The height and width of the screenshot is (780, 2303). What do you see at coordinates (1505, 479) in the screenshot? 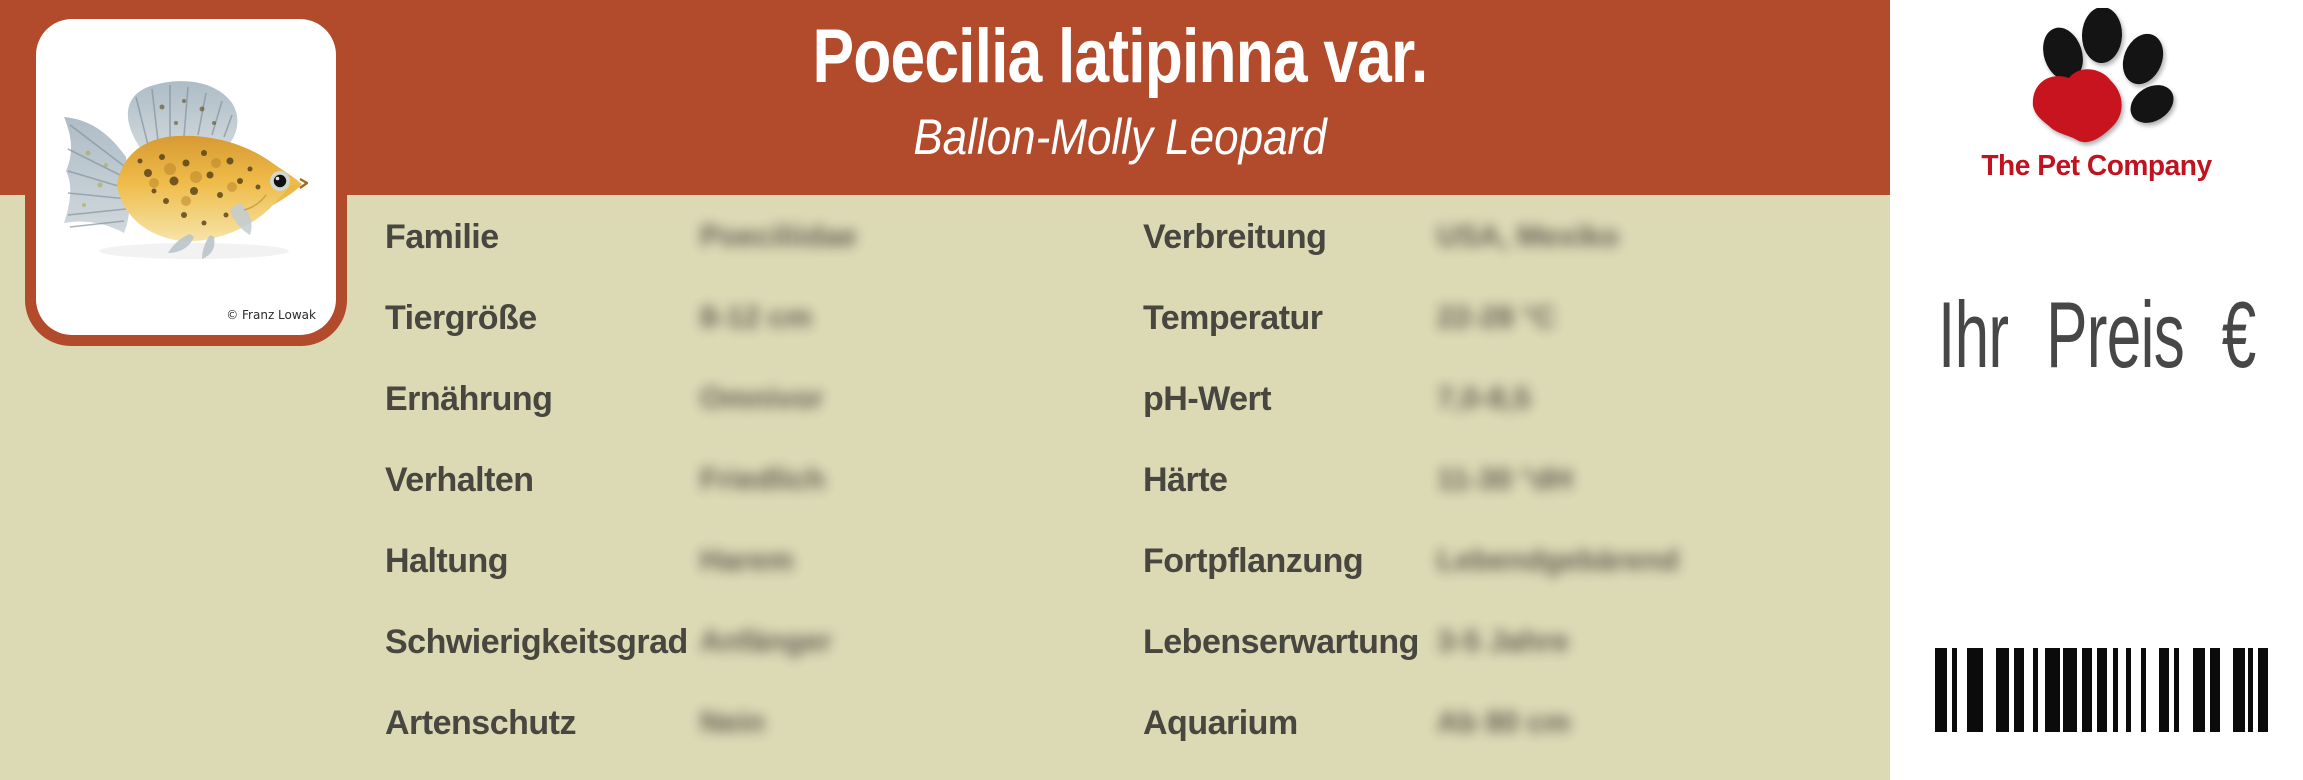
I see `spec-value: 11-30 °dH` at bounding box center [1505, 479].